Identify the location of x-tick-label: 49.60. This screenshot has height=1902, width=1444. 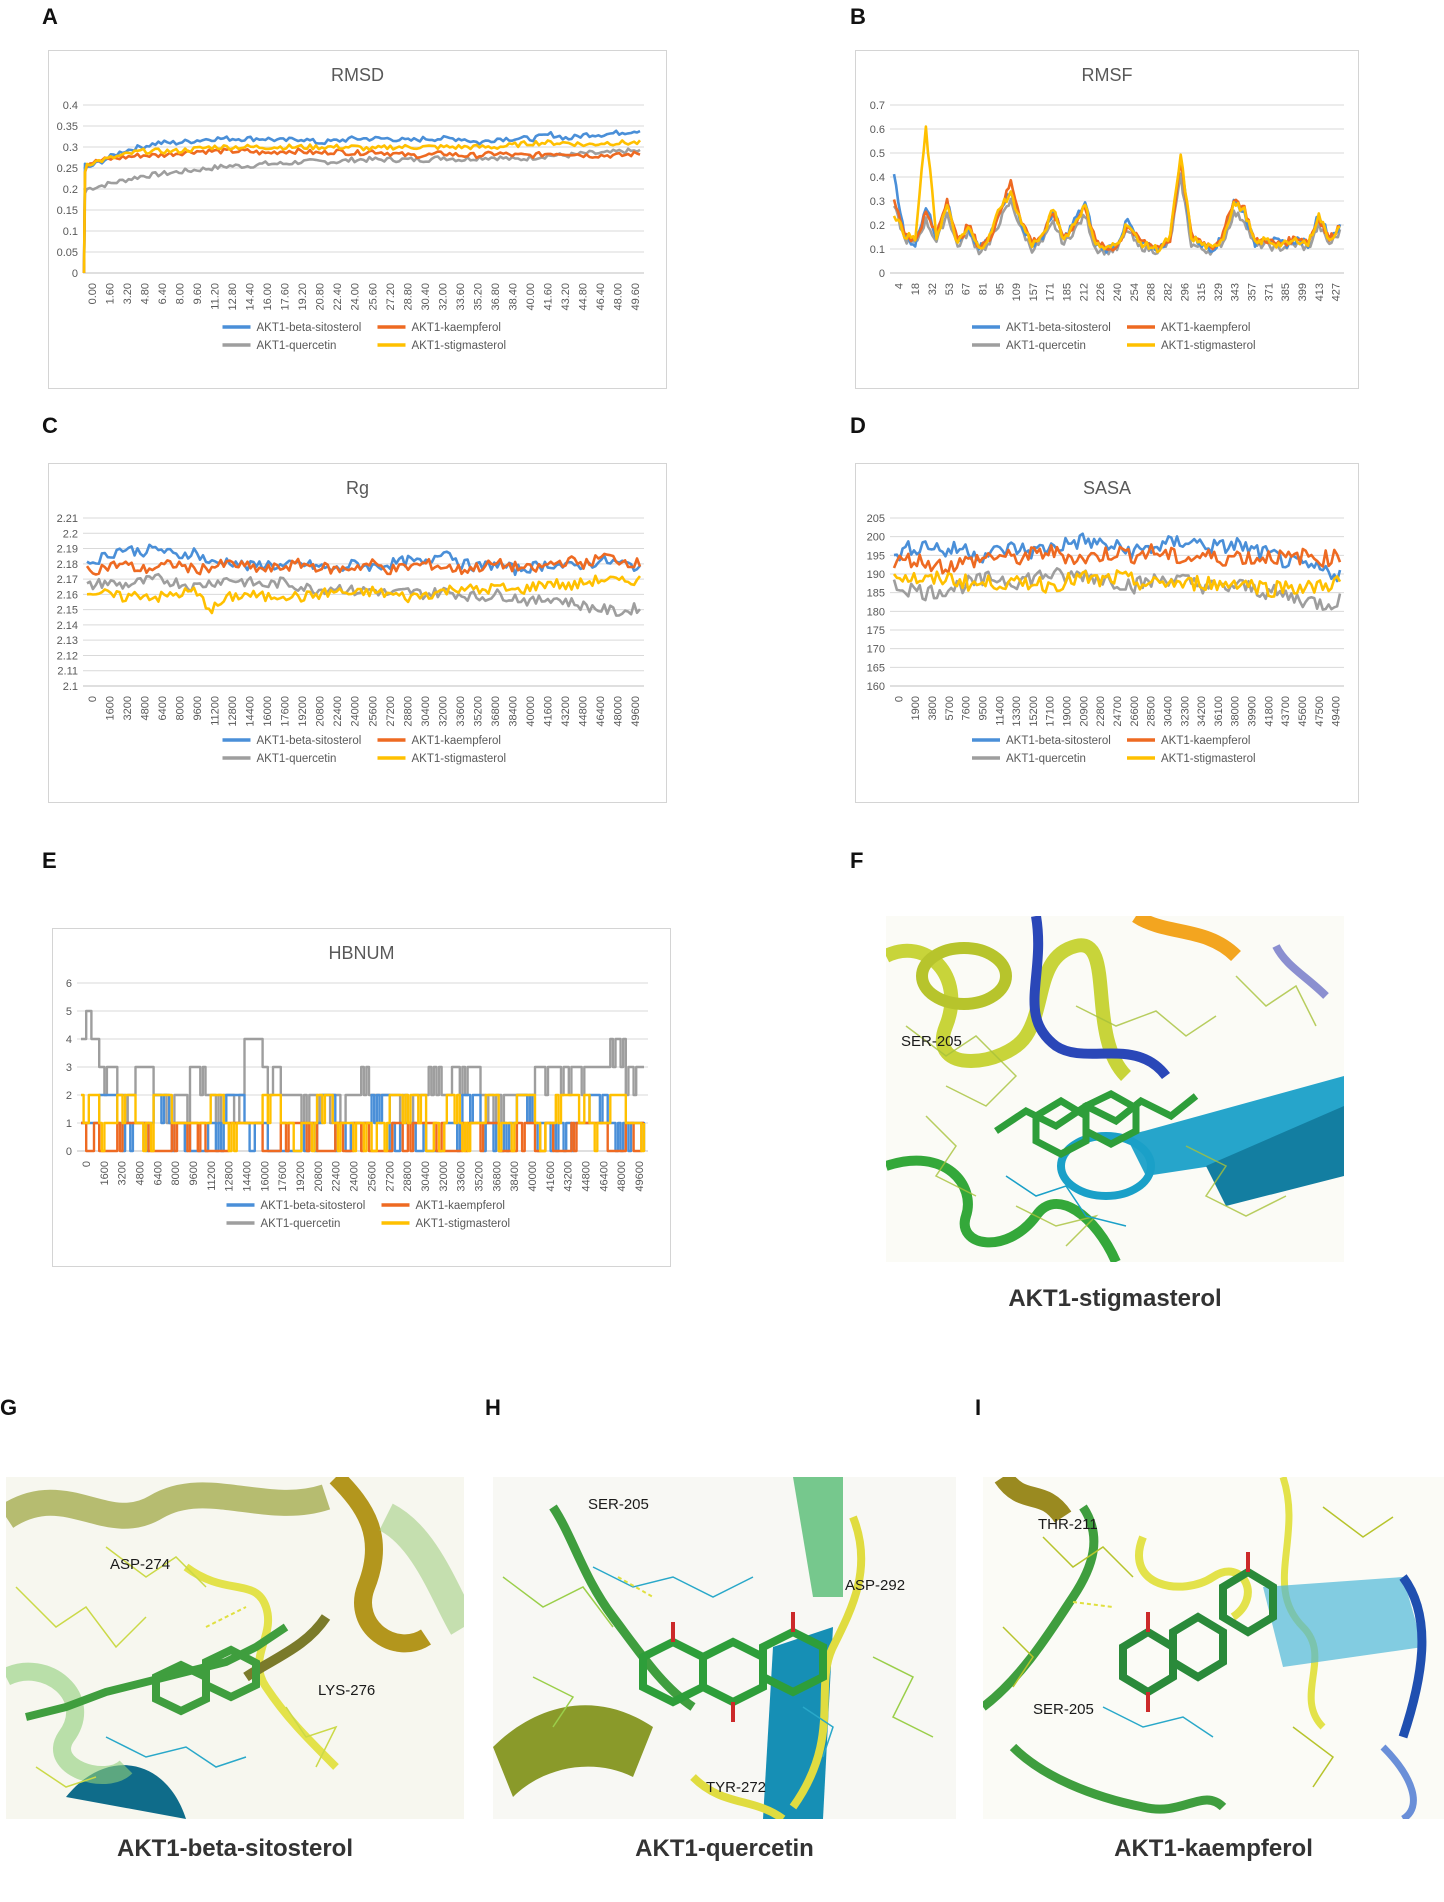
(636, 297).